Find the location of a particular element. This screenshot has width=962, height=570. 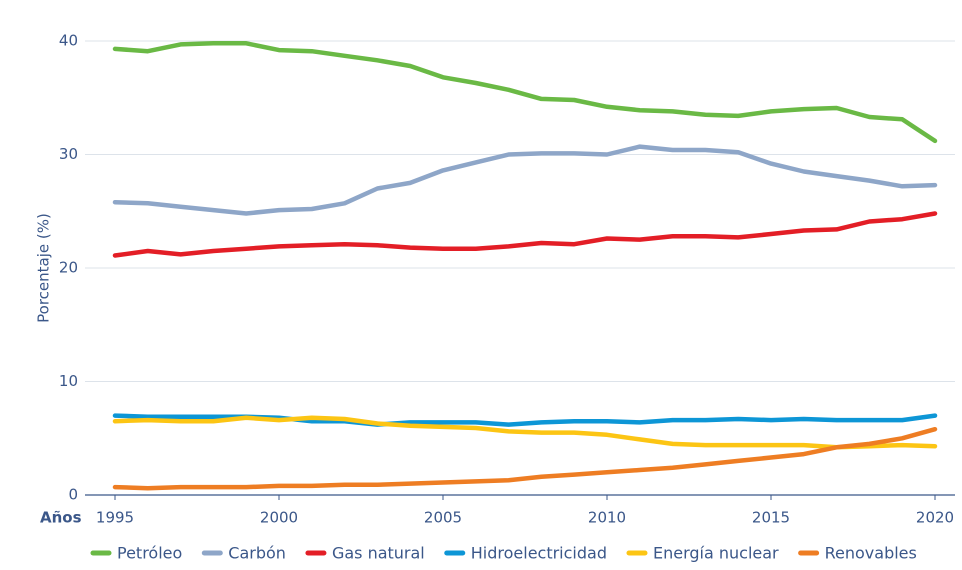

legend-label: Hidroelectricidad is located at coordinates (539, 553).